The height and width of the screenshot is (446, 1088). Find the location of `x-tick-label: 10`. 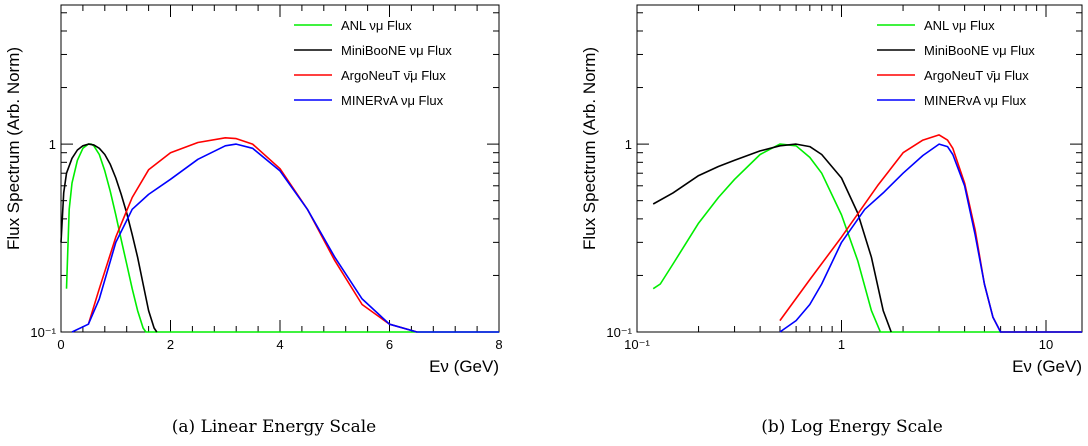

x-tick-label: 10 is located at coordinates (1046, 344).